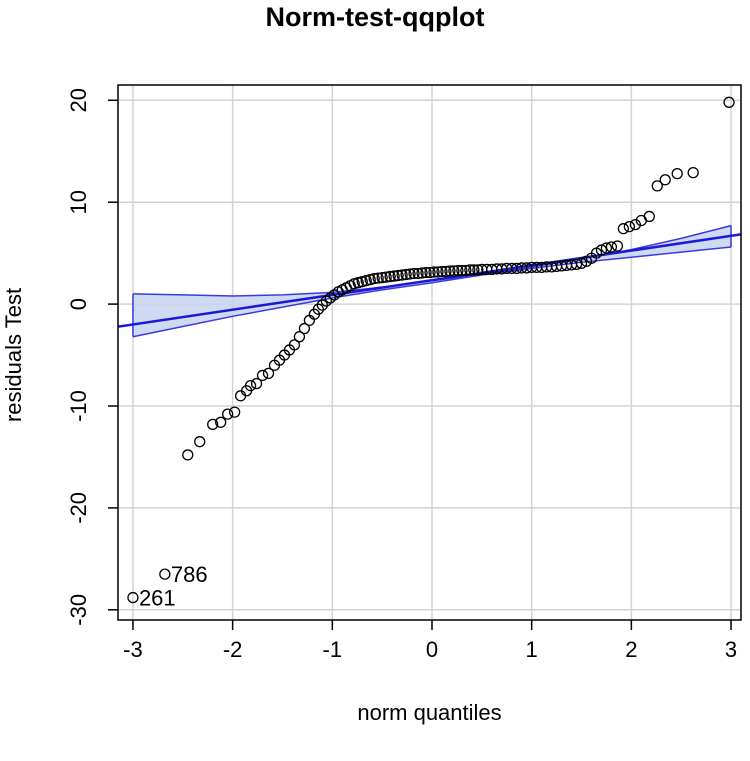 The width and height of the screenshot is (750, 761). I want to click on y-tick-label: -20, so click(78, 508).